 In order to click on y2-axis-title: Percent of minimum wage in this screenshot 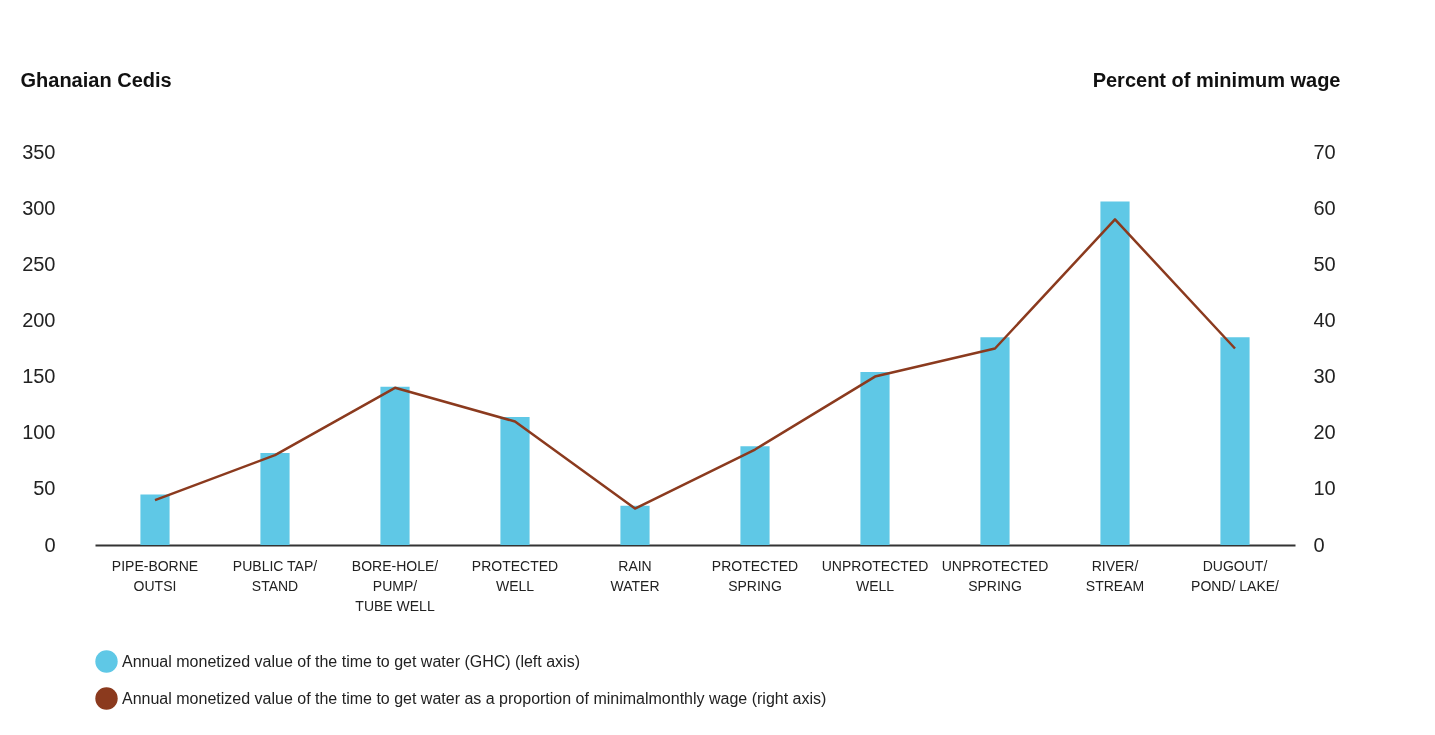, I will do `click(1216, 79)`.